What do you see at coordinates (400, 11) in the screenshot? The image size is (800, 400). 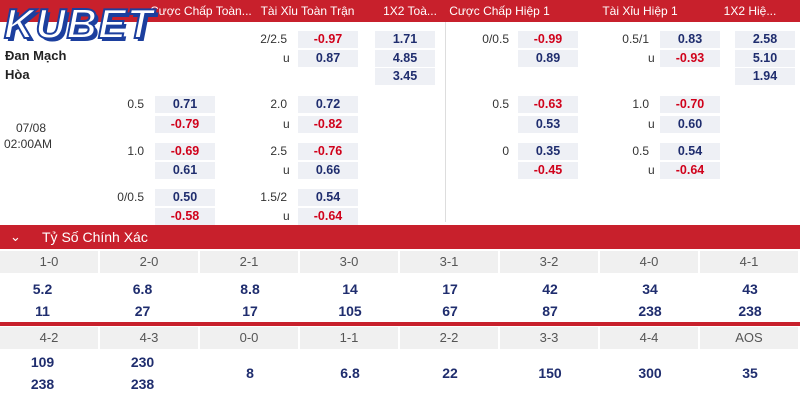 I see `header-bar` at bounding box center [400, 11].